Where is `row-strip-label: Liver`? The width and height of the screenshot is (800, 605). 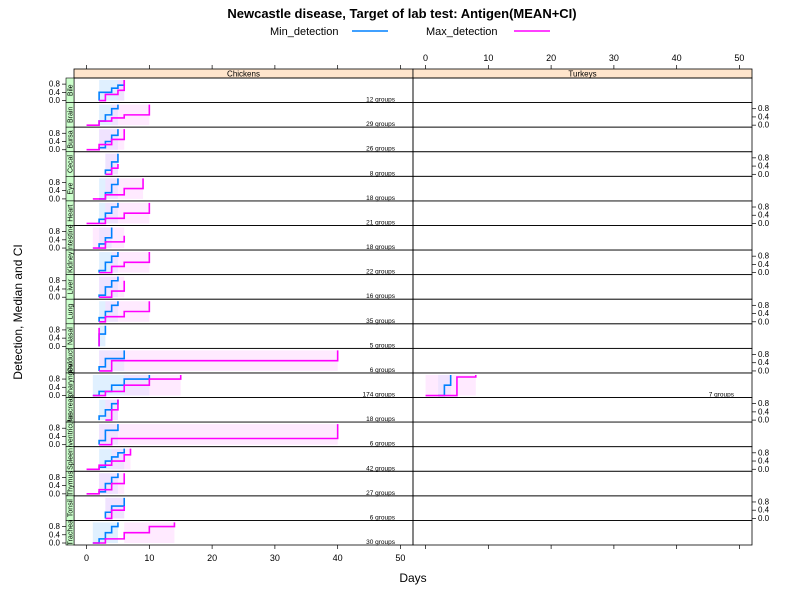 row-strip-label: Liver is located at coordinates (71, 287).